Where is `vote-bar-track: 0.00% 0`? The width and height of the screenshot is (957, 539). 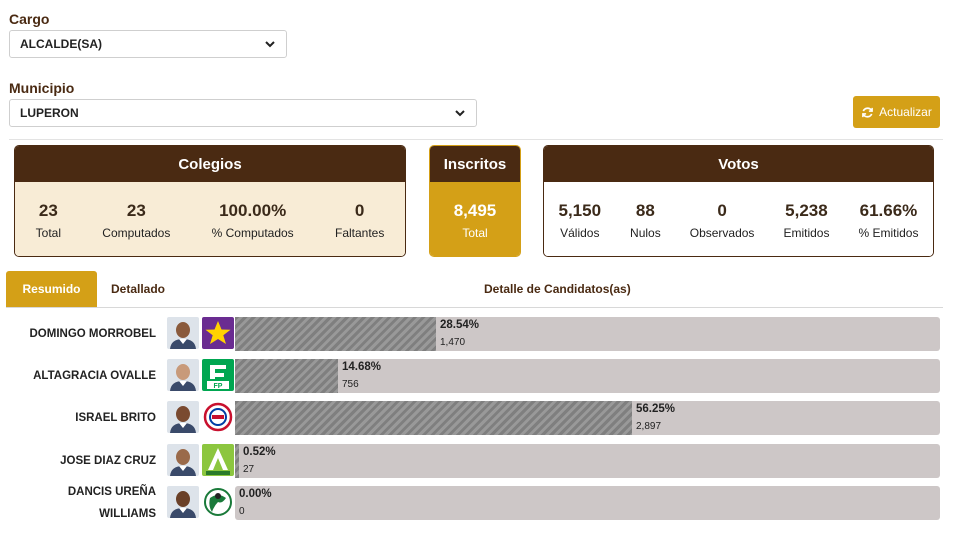 vote-bar-track: 0.00% 0 is located at coordinates (587, 503).